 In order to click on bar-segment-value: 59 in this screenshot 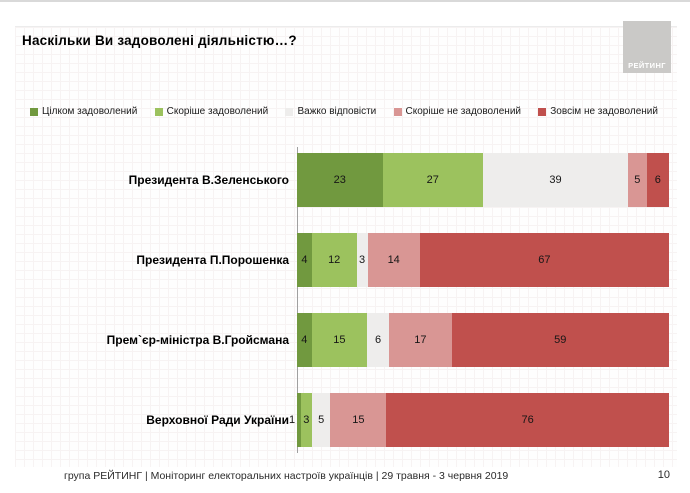, I will do `click(560, 340)`.